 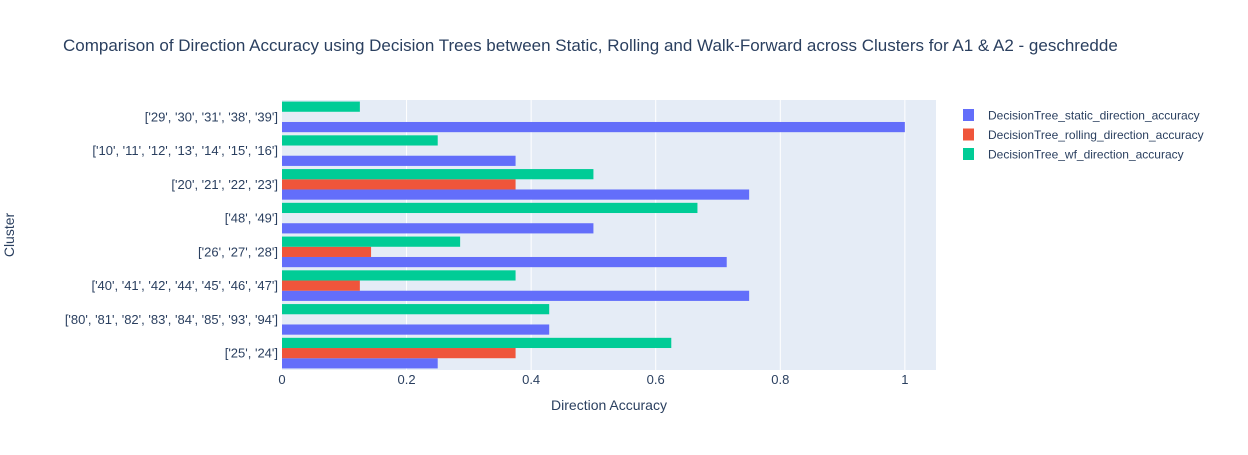 I want to click on legend-item: DecisionTree_wf_direction_accuracy, so click(x=1073, y=155).